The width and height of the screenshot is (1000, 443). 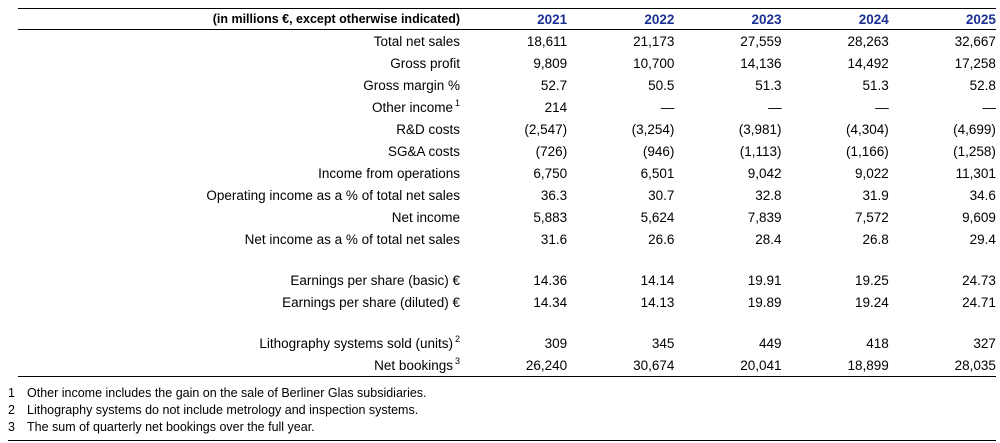 I want to click on row-value: 9,022, so click(x=871, y=173).